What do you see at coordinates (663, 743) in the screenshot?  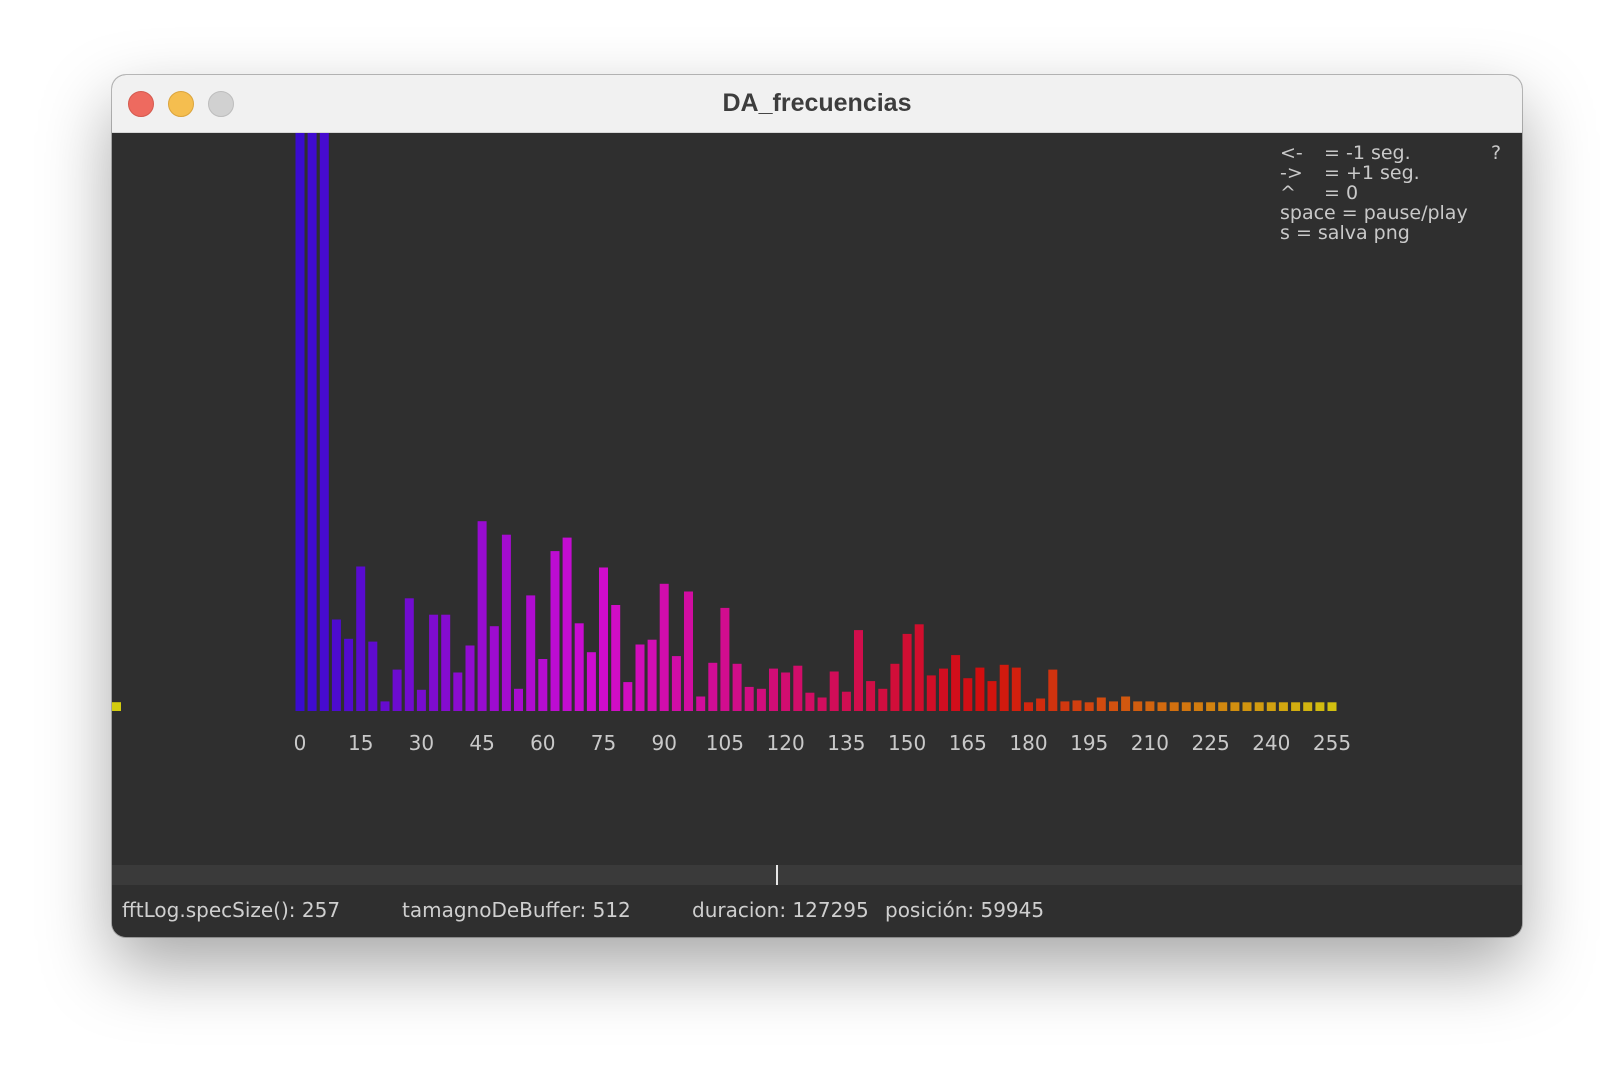 I see `x-tick-label: 90` at bounding box center [663, 743].